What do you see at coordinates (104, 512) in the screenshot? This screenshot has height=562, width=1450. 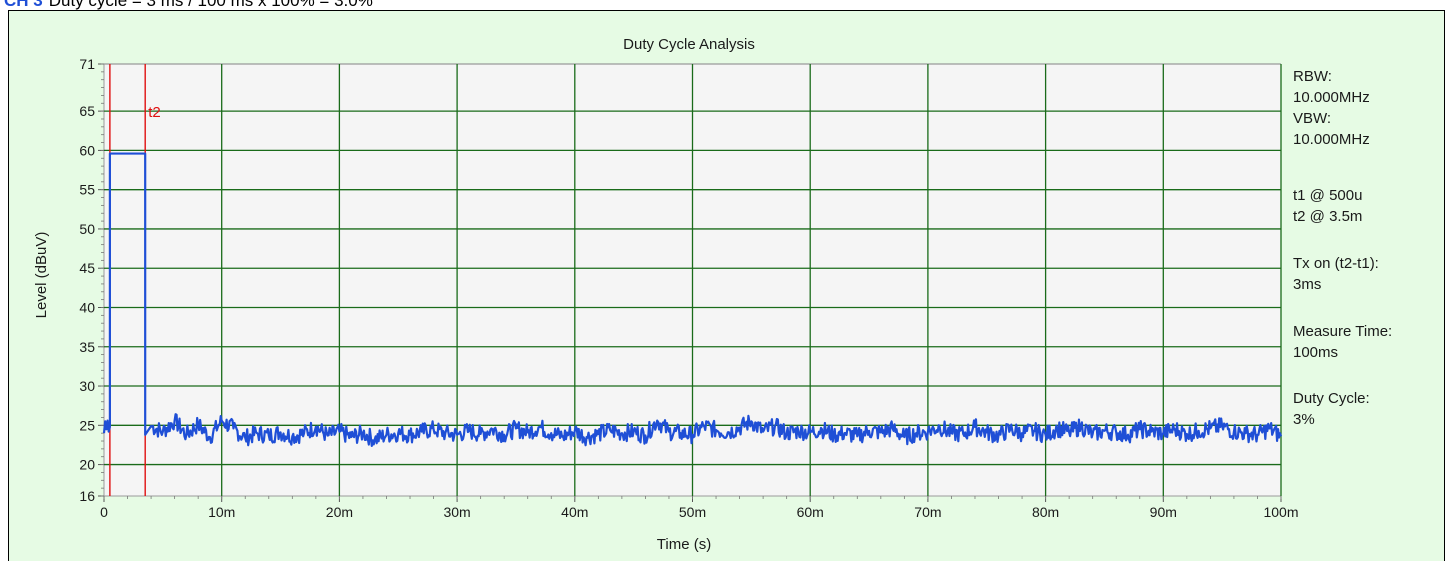 I see `x-tick-label: 0` at bounding box center [104, 512].